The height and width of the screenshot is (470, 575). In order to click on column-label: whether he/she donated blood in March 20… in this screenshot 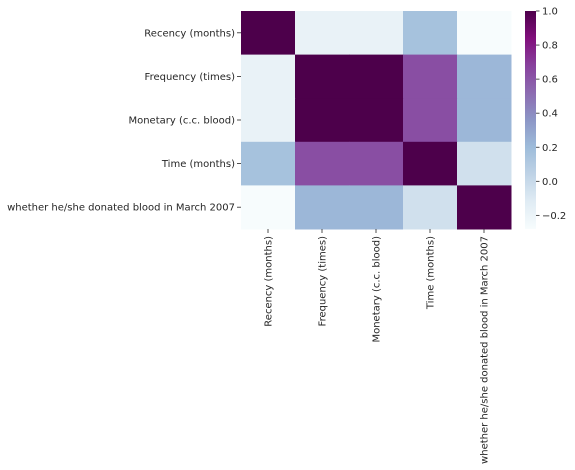, I will do `click(485, 350)`.